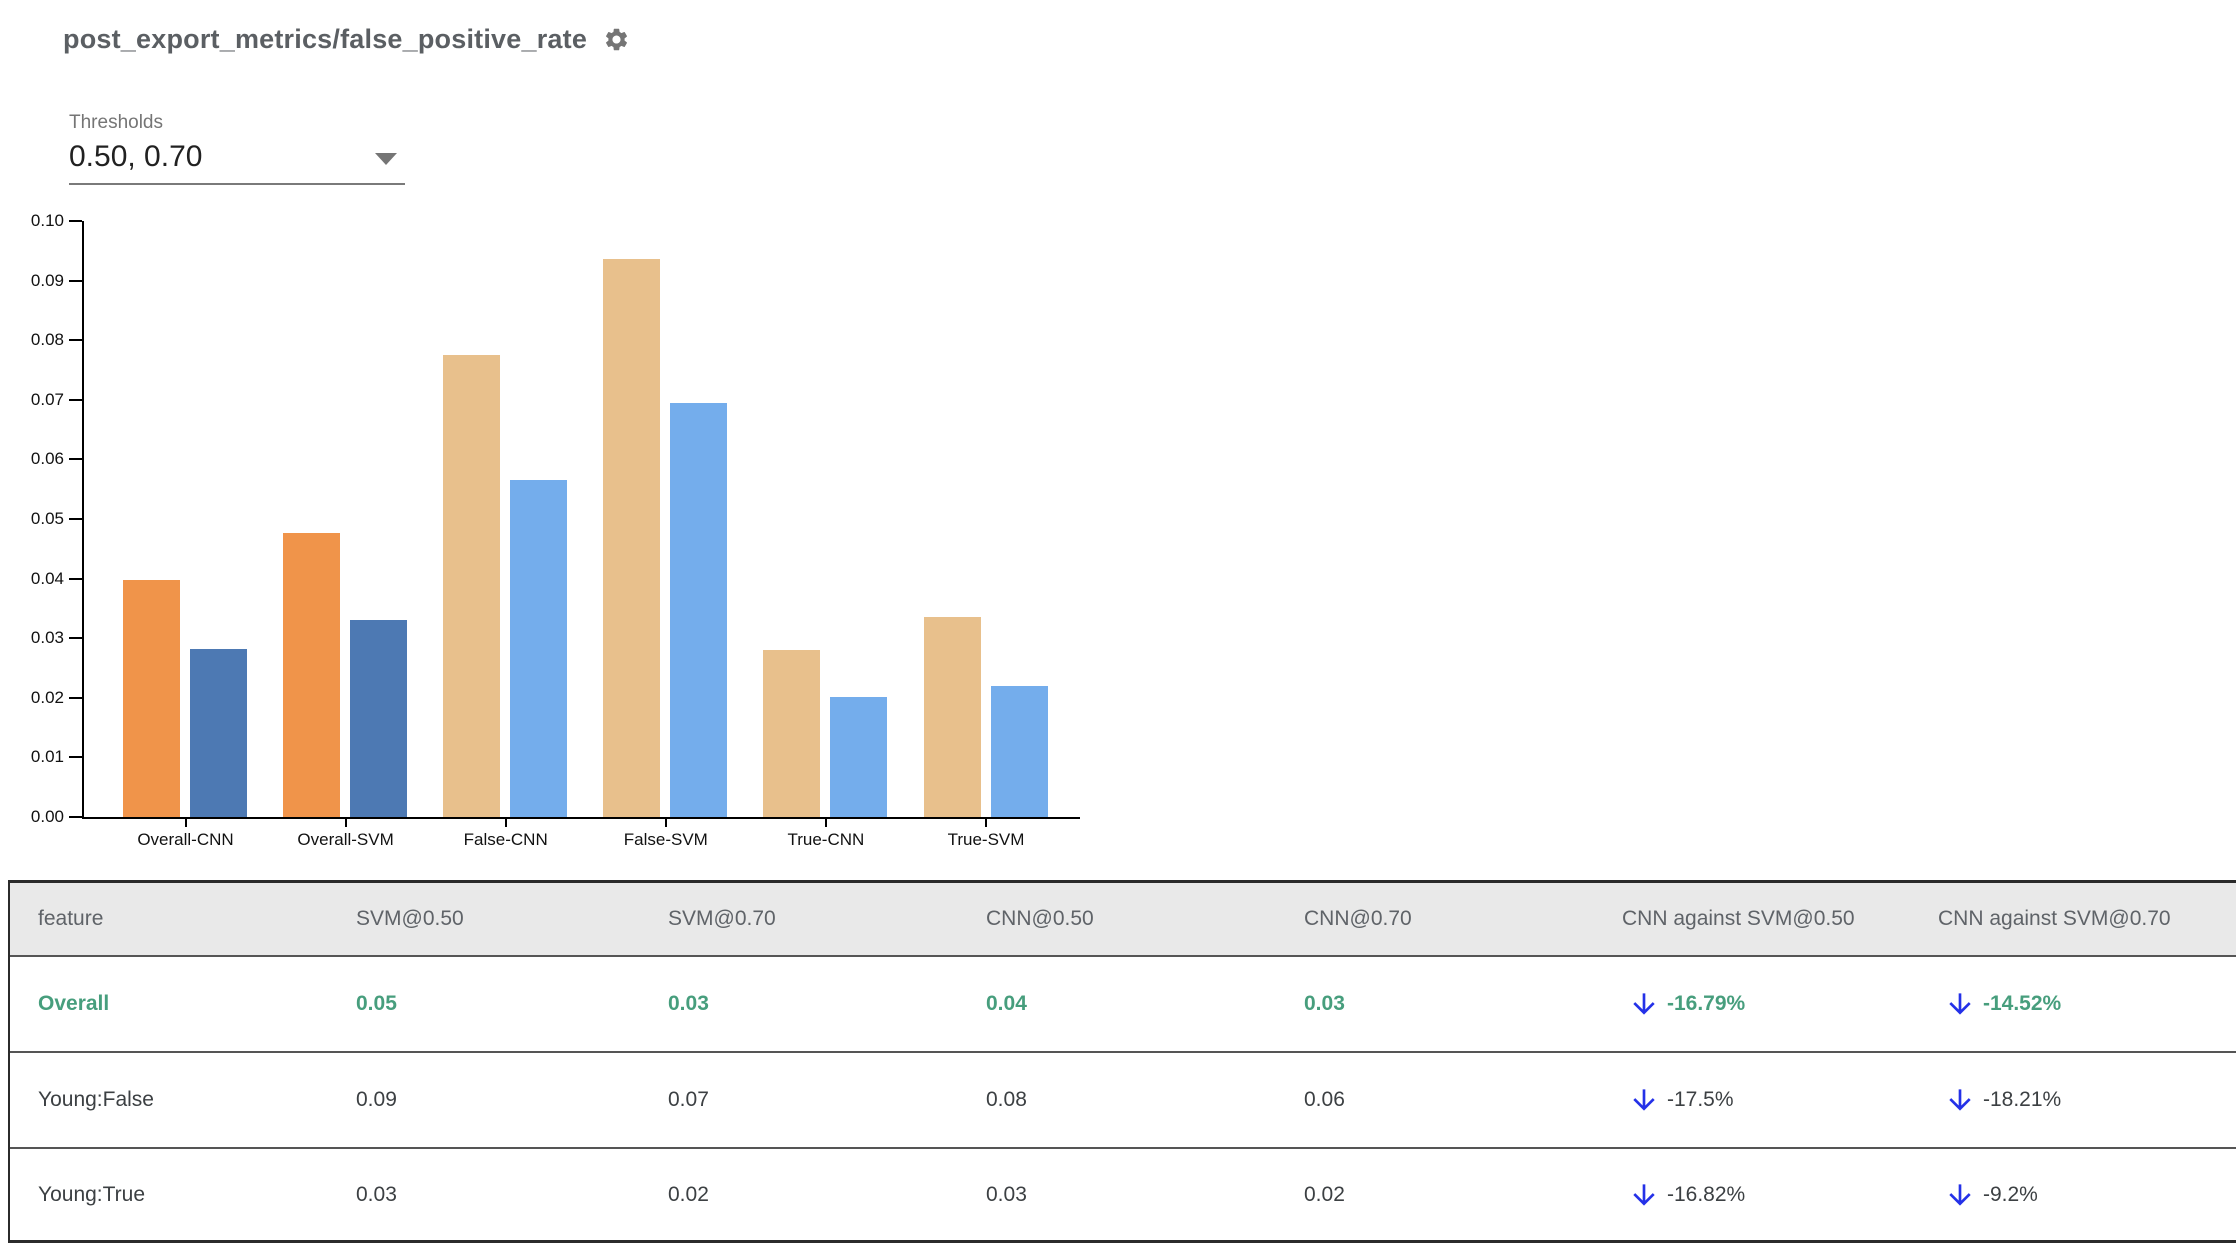  Describe the element at coordinates (2054, 918) in the screenshot. I see `column-header-CNN against SVM@0.70: CNN against SVM@0.70` at that location.